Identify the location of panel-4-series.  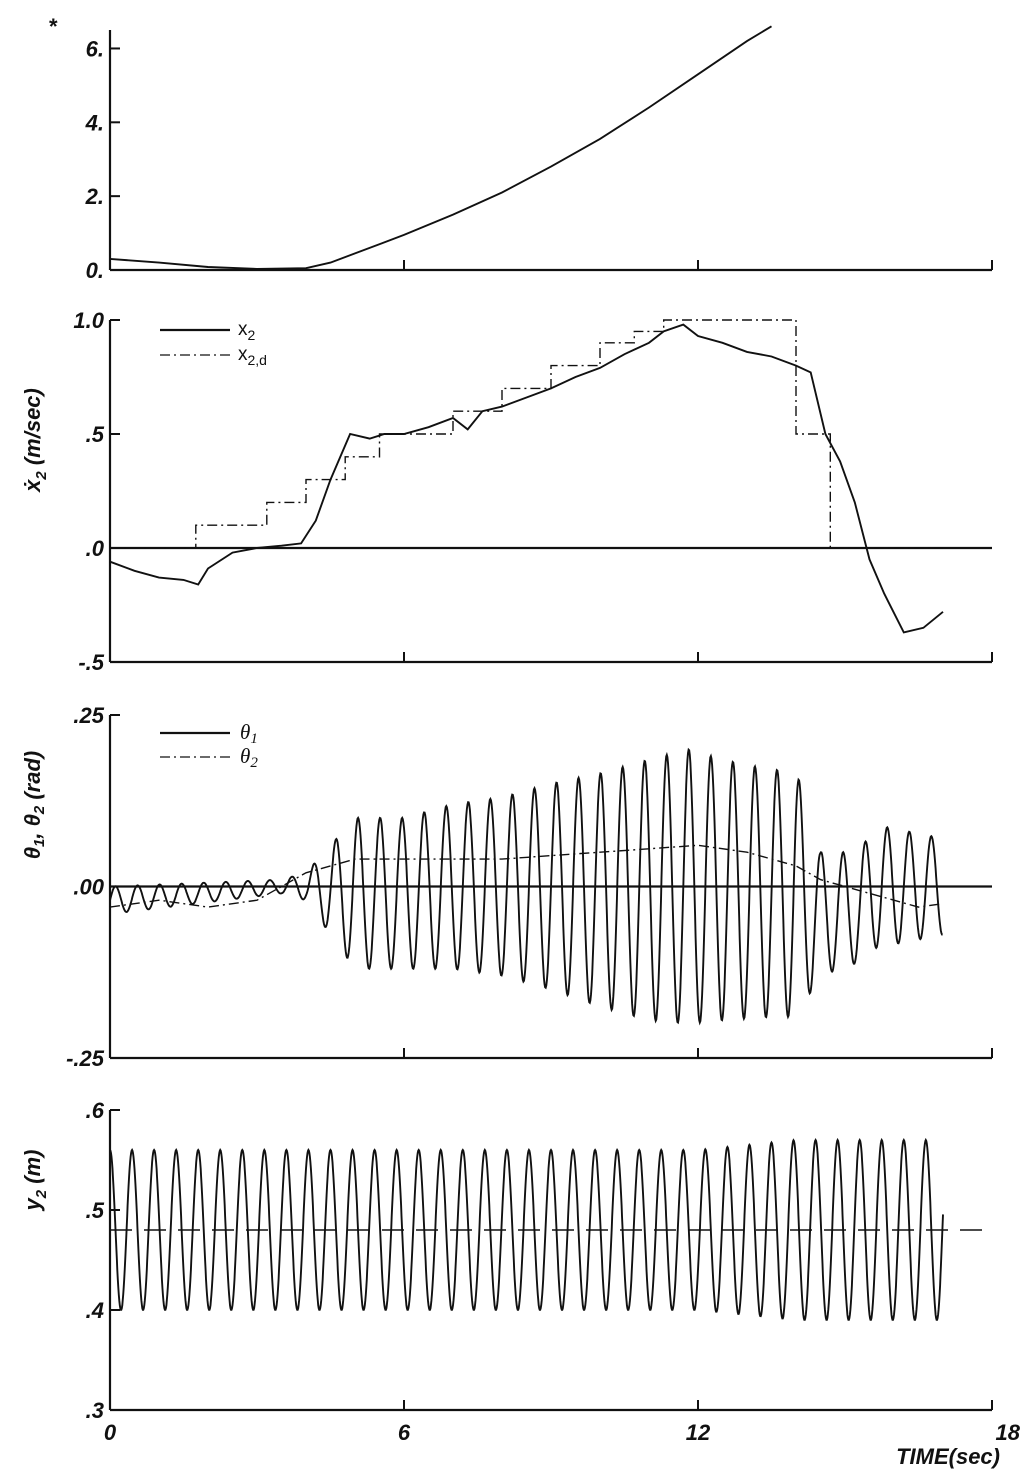
(548, 1229).